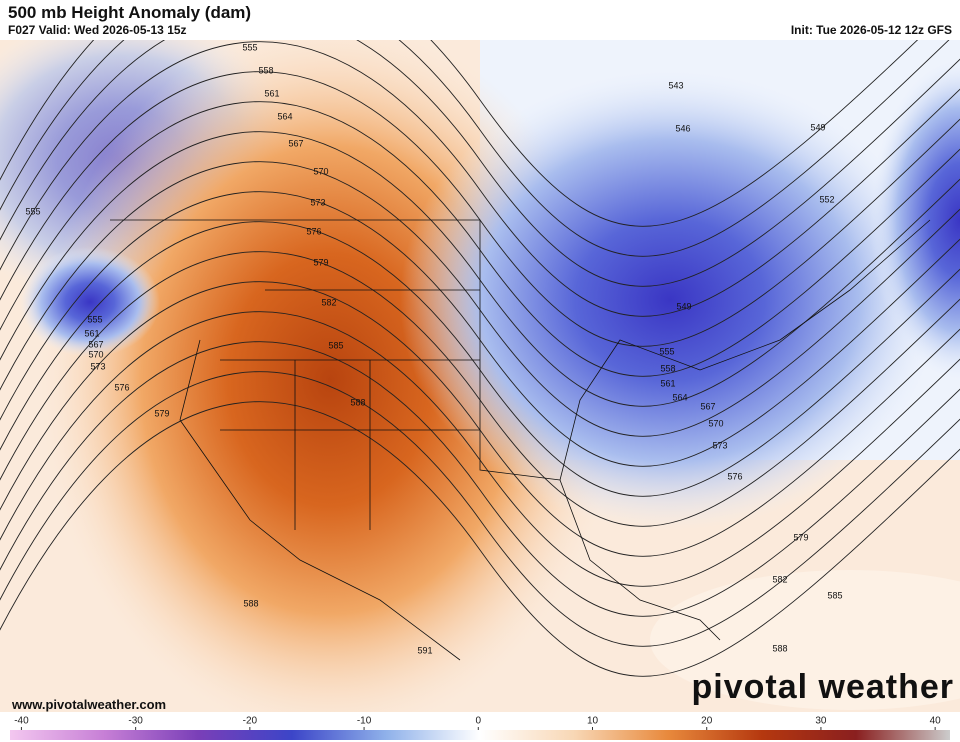  Describe the element at coordinates (682, 128) in the screenshot. I see `contour-label: 546` at that location.